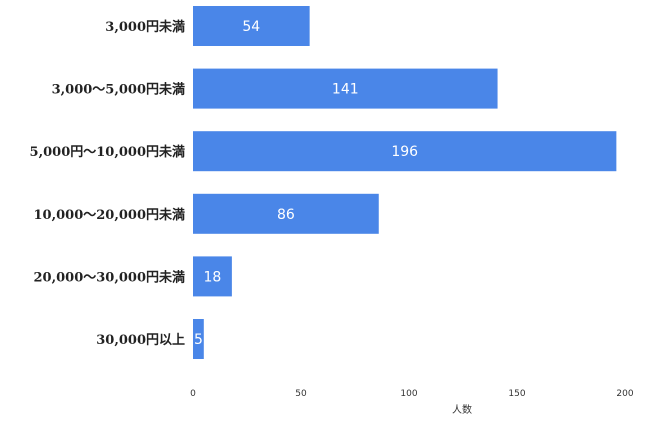 Image resolution: width=650 pixels, height=424 pixels. I want to click on bar-data-label: 18, so click(213, 277).